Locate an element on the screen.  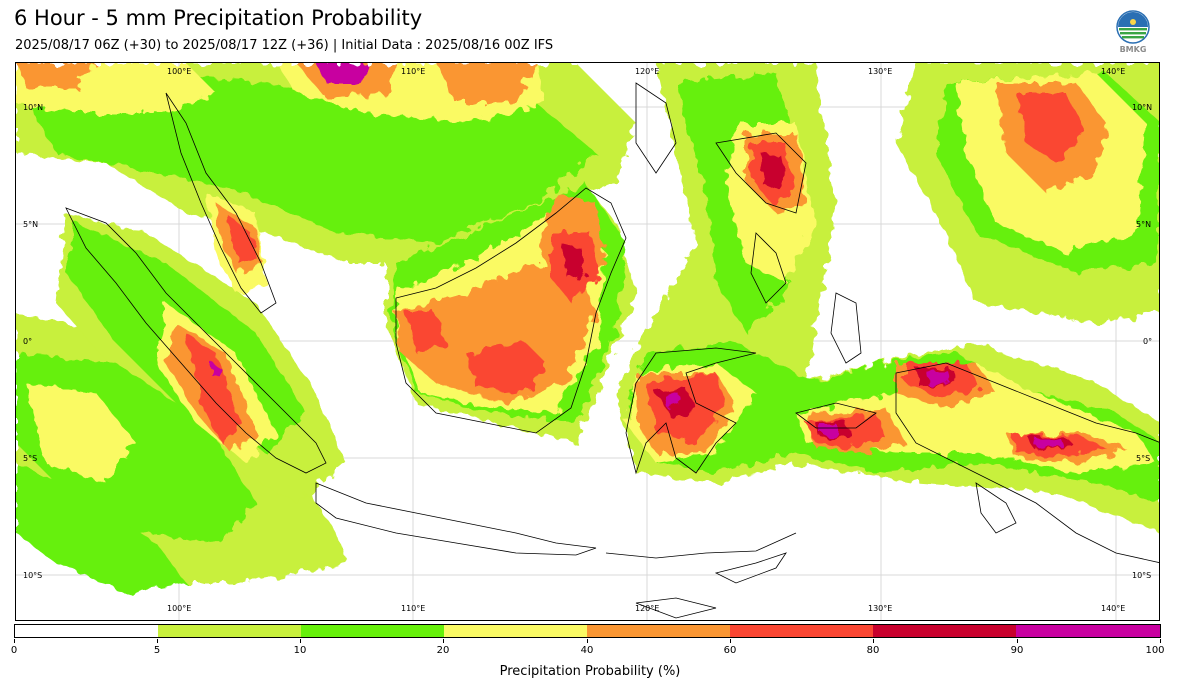
lon-tick-bottom: 130°E is located at coordinates (880, 608).